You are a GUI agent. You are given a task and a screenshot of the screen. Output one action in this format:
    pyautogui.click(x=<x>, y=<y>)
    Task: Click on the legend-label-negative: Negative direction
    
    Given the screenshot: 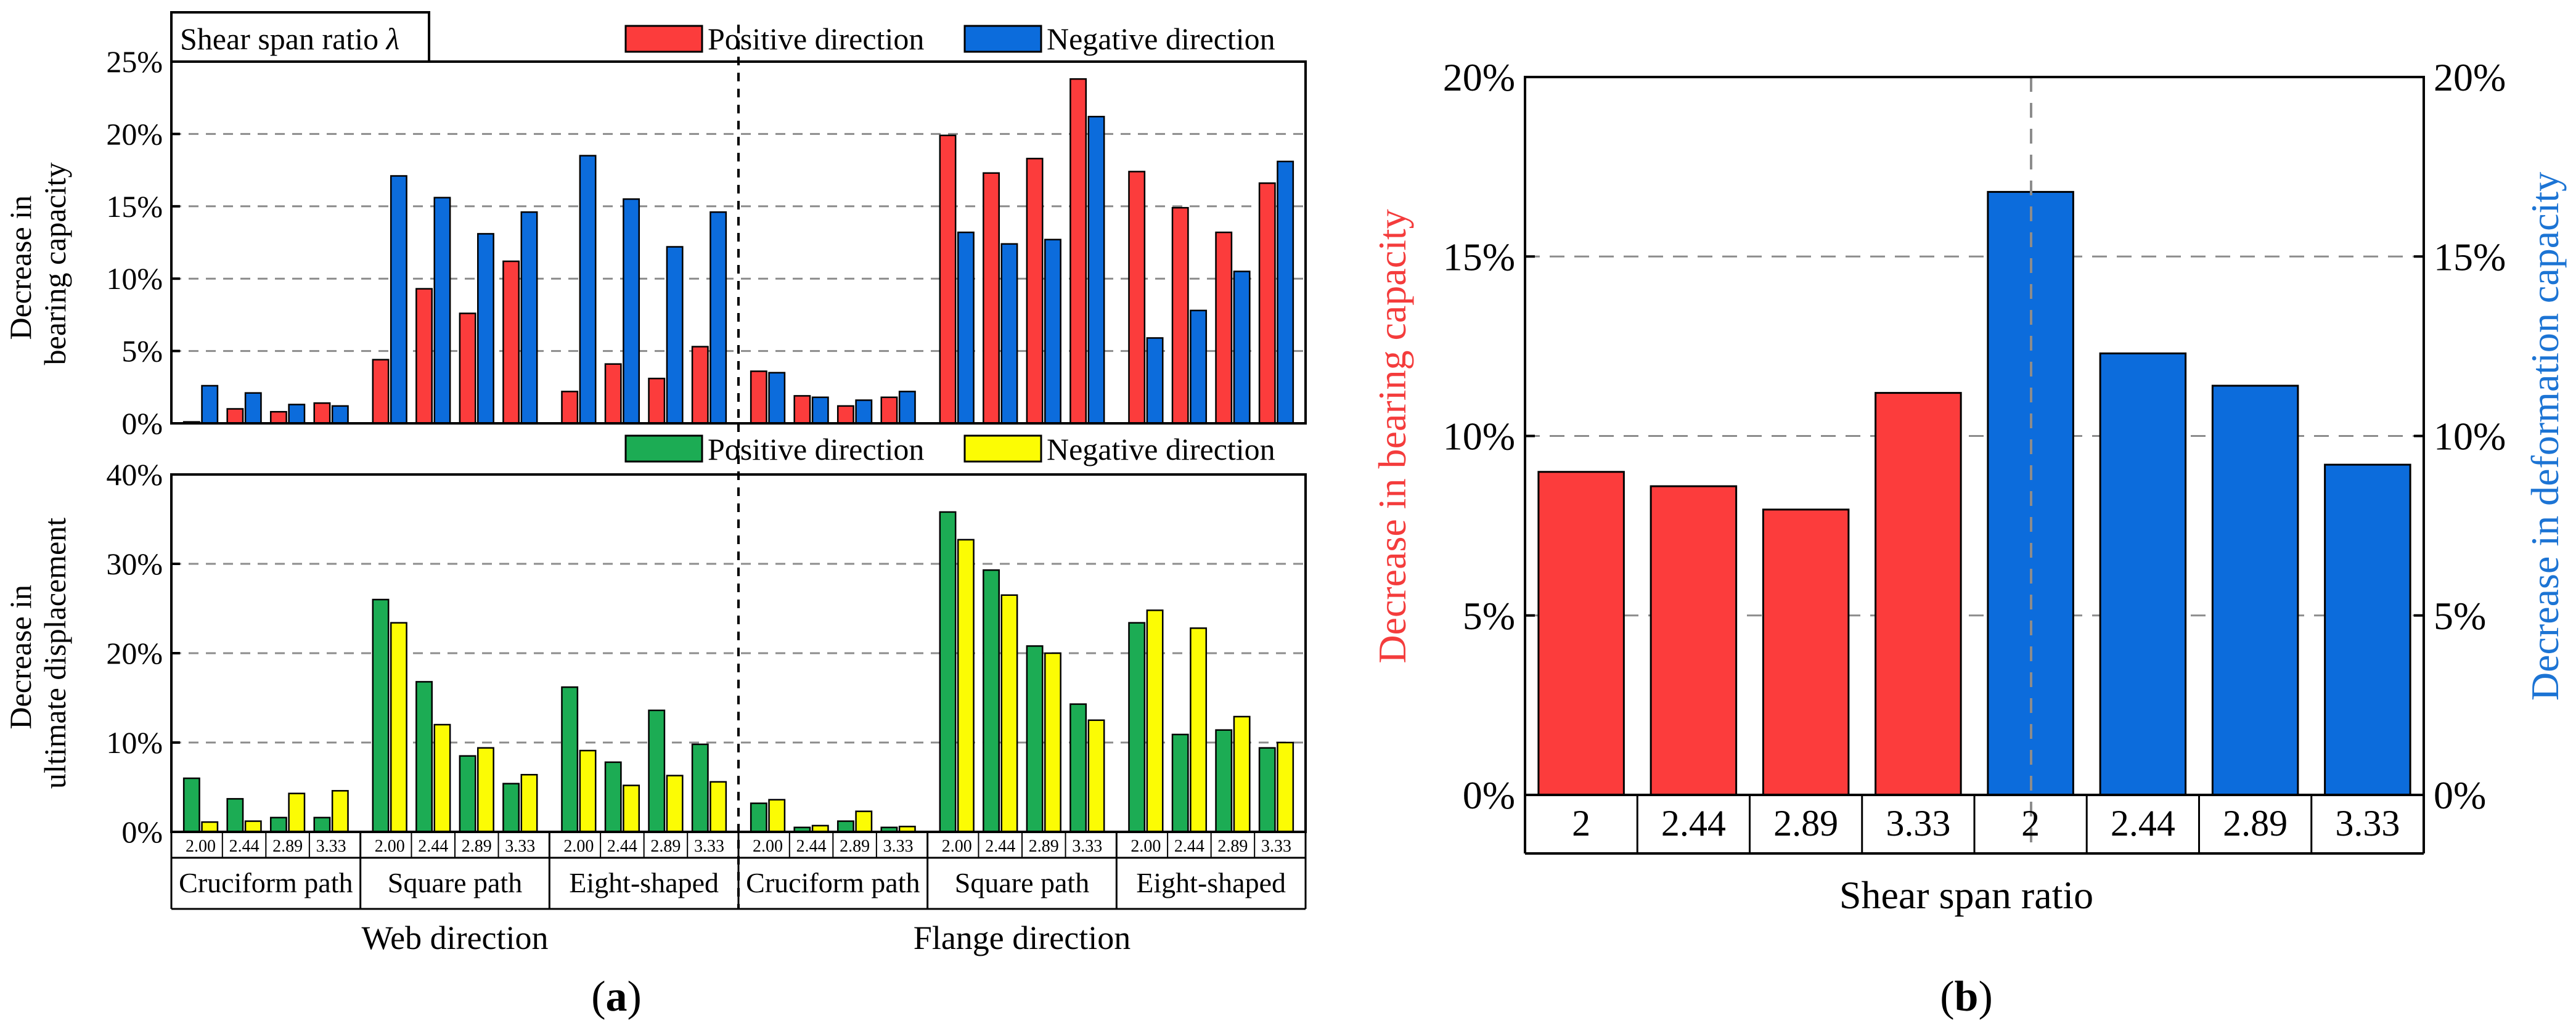 What is the action you would take?
    pyautogui.click(x=1161, y=39)
    